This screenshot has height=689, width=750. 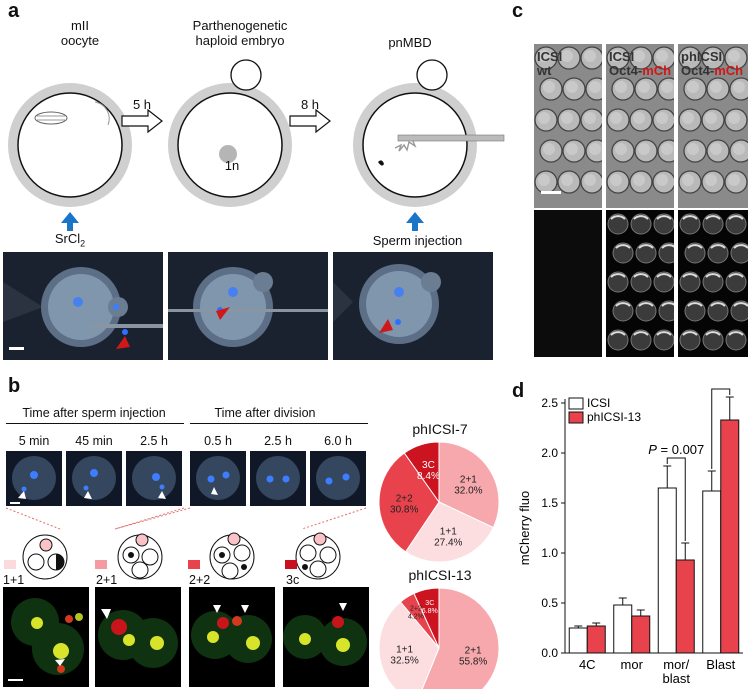 What do you see at coordinates (426, 618) in the screenshot?
I see `pie-slice-3c` at bounding box center [426, 618].